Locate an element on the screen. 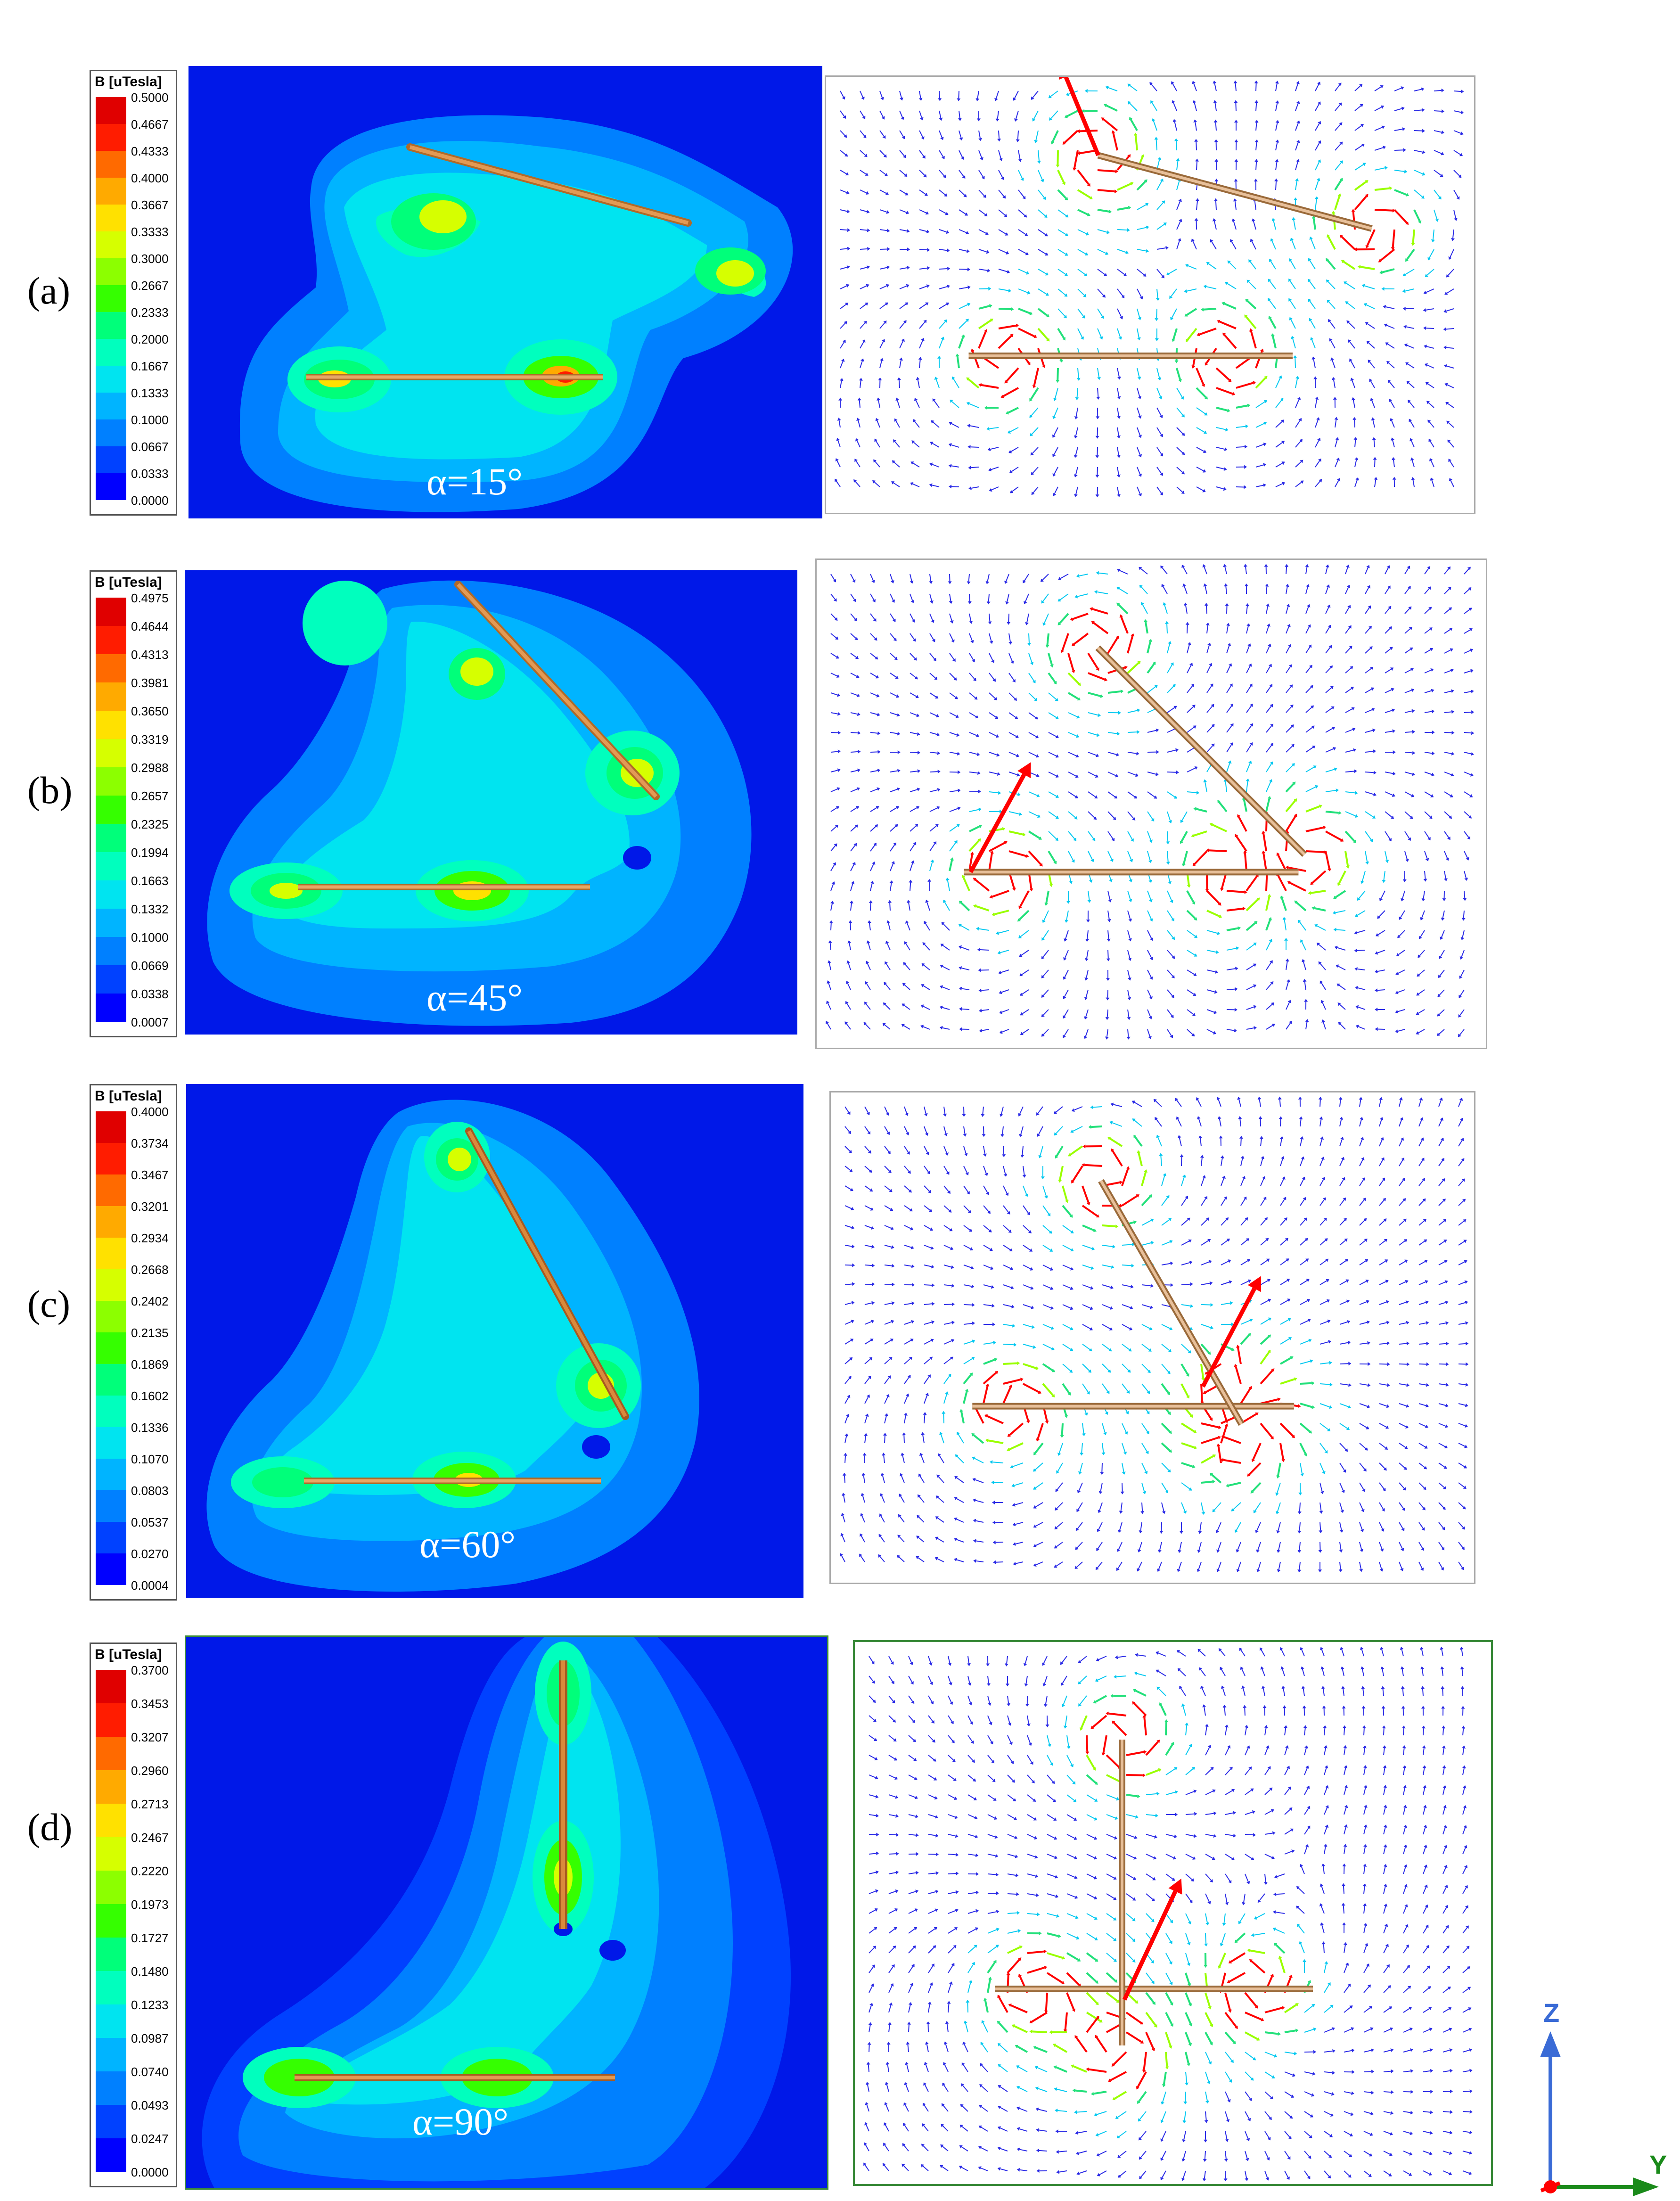  legend-value: 0.2960 is located at coordinates (150, 1771).